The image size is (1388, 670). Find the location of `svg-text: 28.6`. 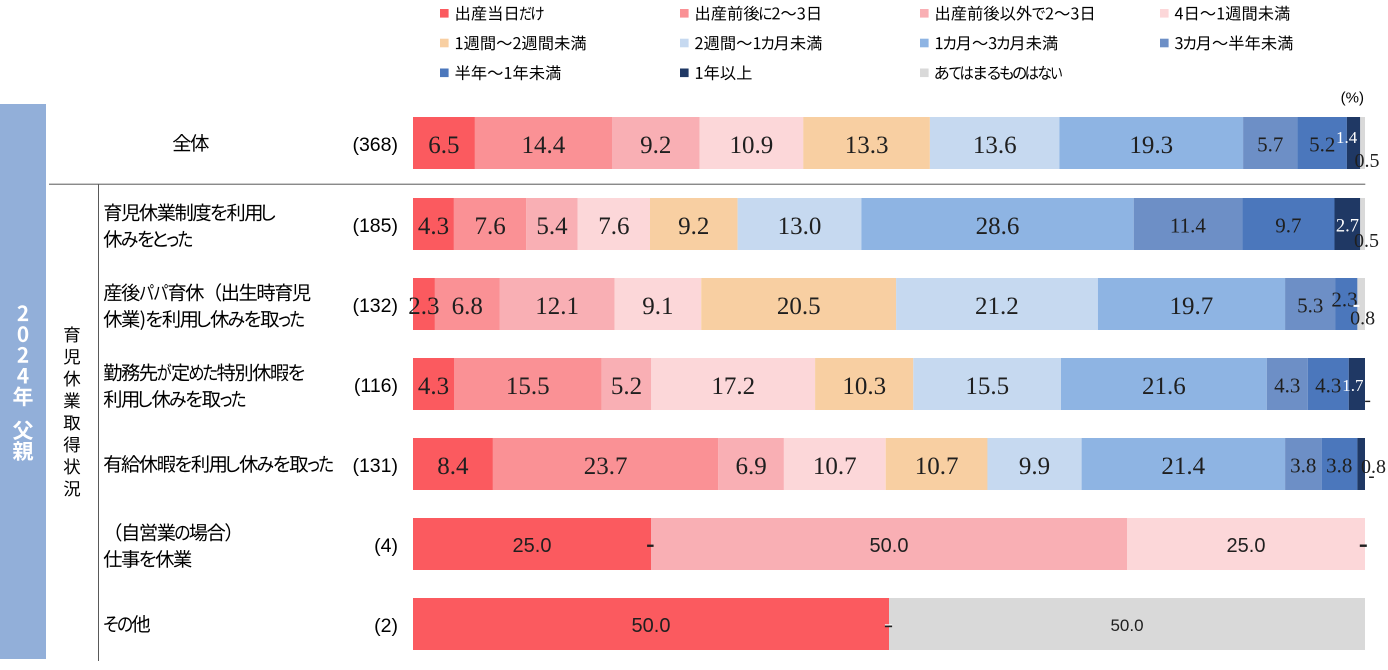

svg-text: 28.6 is located at coordinates (998, 226).